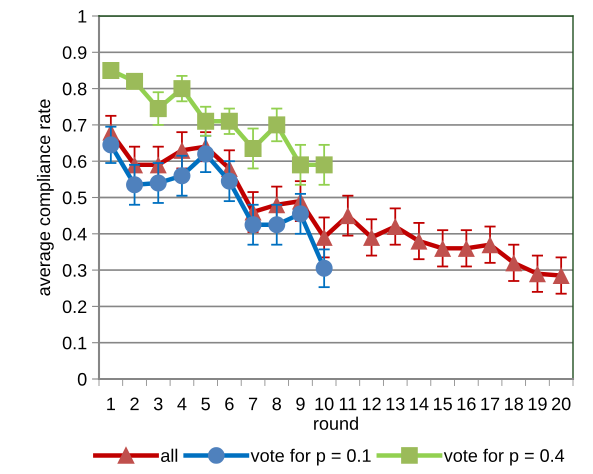 This screenshot has width=593, height=474. Describe the element at coordinates (74, 270) in the screenshot. I see `y-tick-label: 0.3` at that location.